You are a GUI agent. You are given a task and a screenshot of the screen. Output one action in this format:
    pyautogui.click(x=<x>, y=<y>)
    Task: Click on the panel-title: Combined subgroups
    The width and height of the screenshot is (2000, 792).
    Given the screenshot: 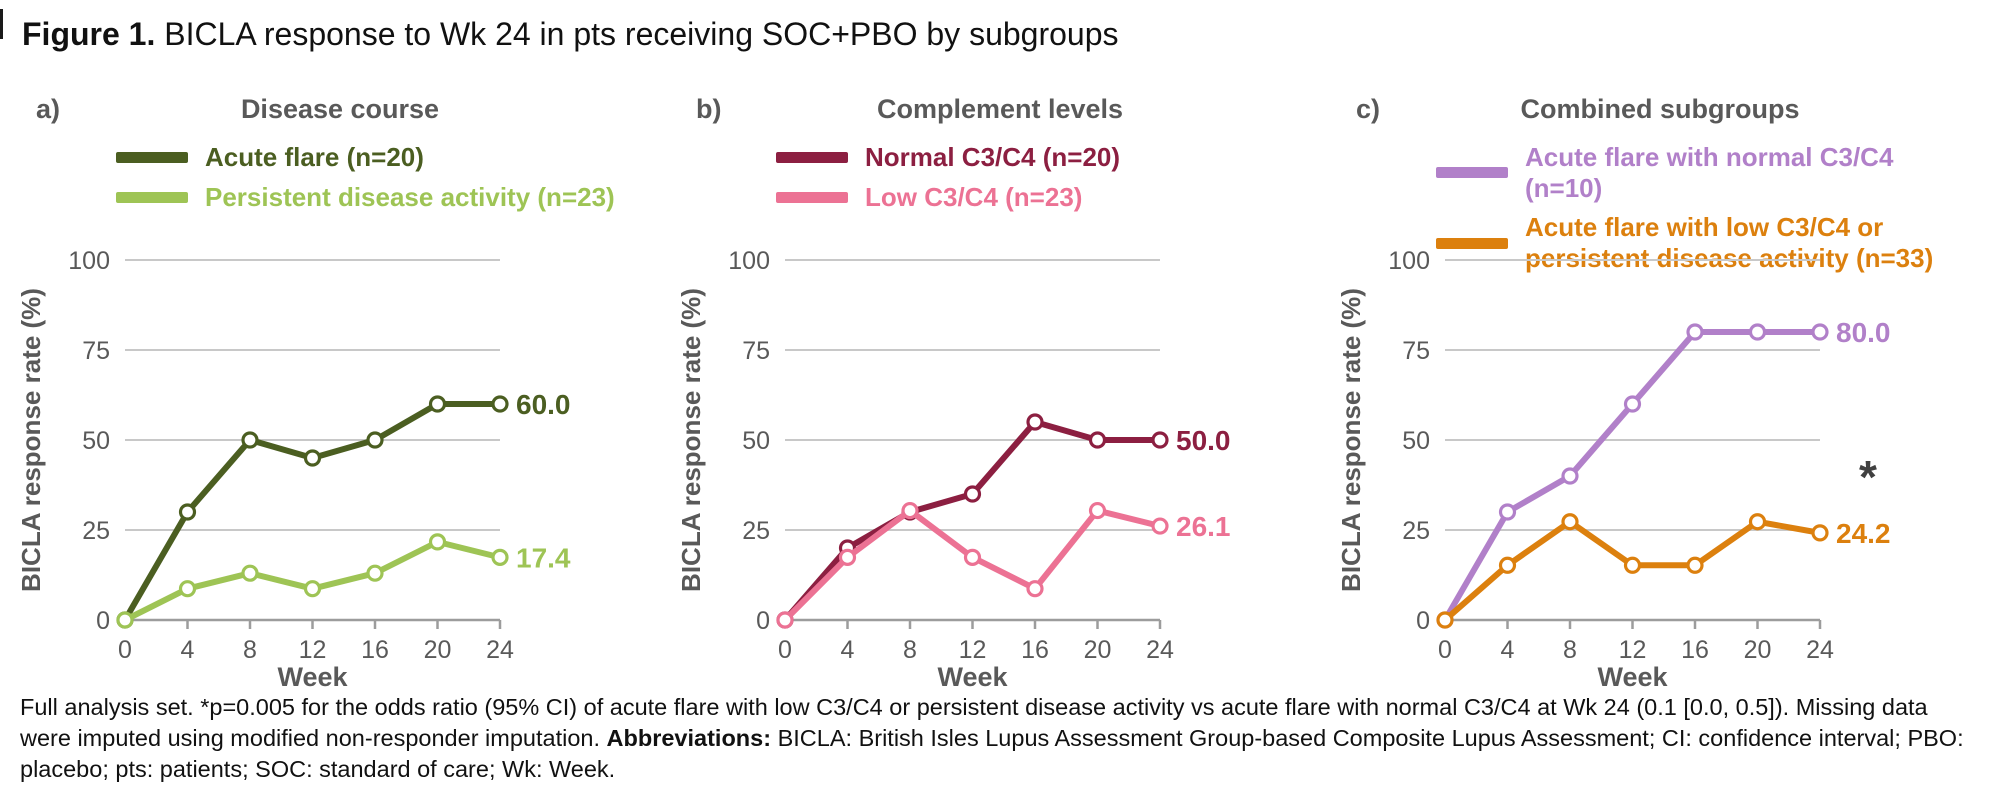 What is the action you would take?
    pyautogui.click(x=1660, y=109)
    